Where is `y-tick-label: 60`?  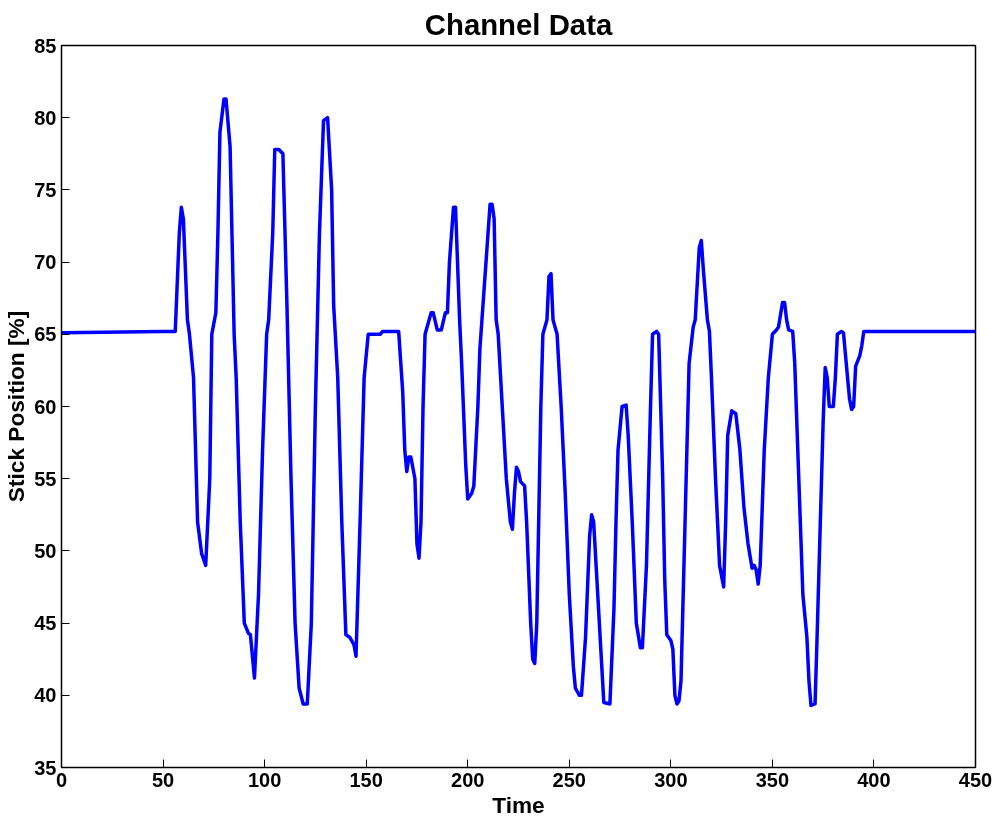 y-tick-label: 60 is located at coordinates (45, 406).